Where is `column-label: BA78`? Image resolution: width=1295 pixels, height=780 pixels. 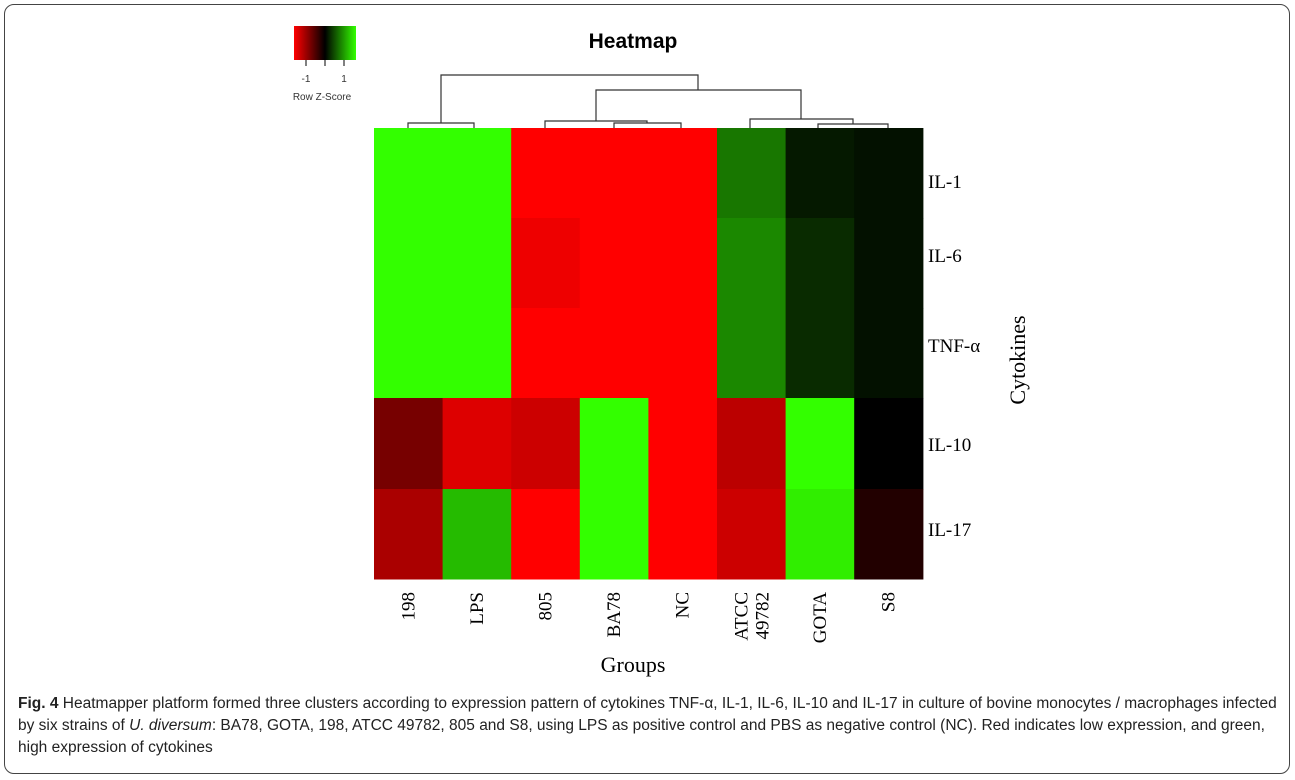
column-label: BA78 is located at coordinates (614, 614).